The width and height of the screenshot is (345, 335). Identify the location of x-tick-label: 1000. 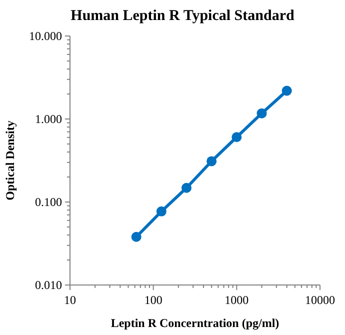
(236, 300).